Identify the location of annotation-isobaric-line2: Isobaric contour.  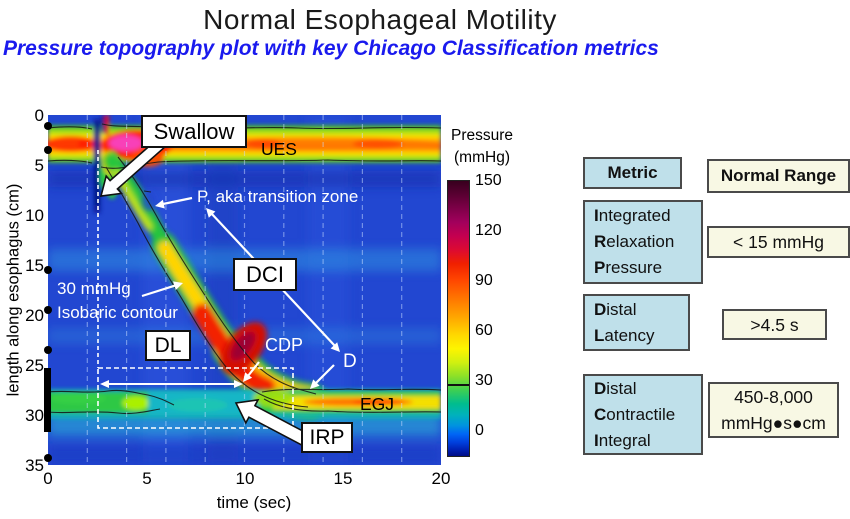
(117, 312).